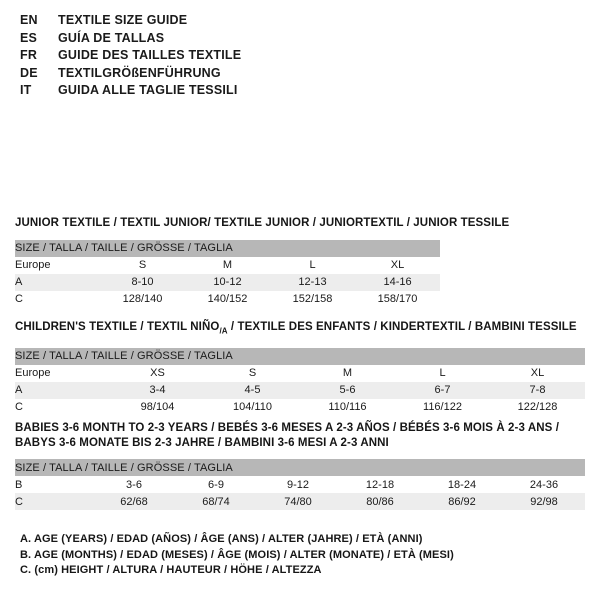  What do you see at coordinates (223, 331) in the screenshot?
I see `childrens-title-subscript: /A` at bounding box center [223, 331].